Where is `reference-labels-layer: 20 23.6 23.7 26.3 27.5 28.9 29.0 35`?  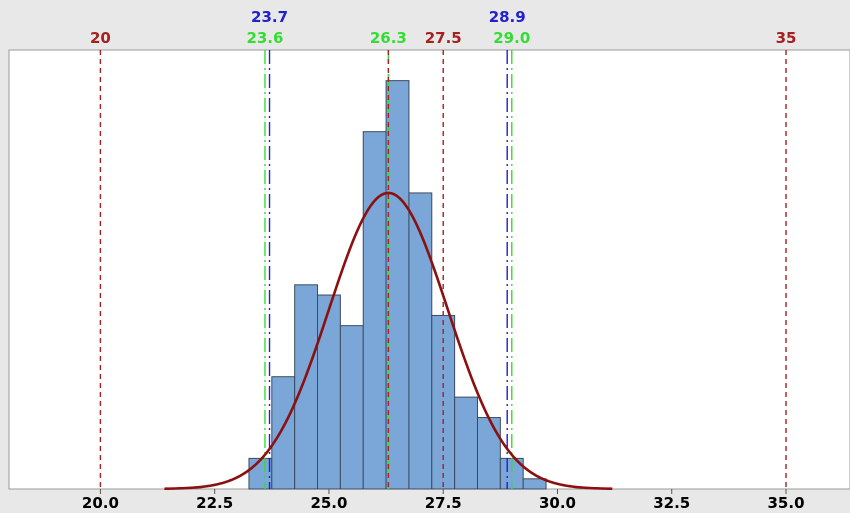
reference-labels-layer: 20 23.6 23.7 26.3 27.5 28.9 29.0 35 is located at coordinates (443, 27).